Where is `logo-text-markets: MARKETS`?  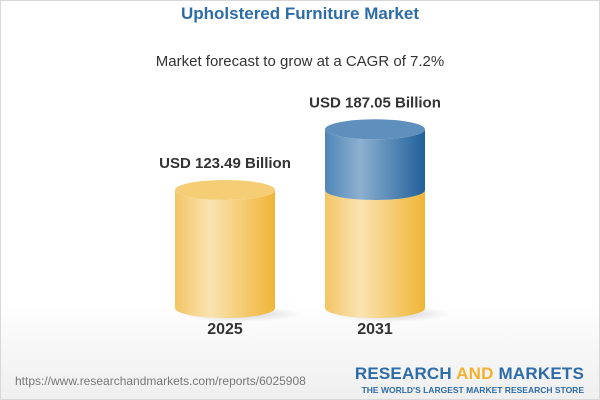 logo-text-markets: MARKETS is located at coordinates (538, 373).